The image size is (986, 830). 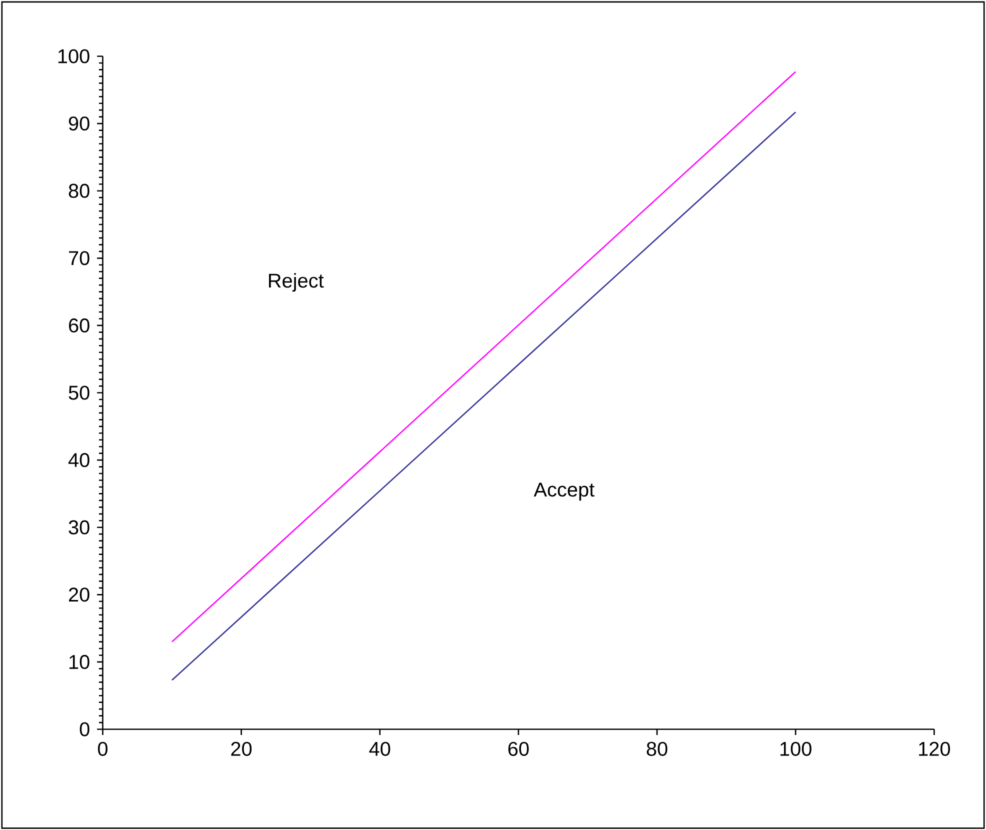 I want to click on x-tick-label: 0, so click(x=103, y=749).